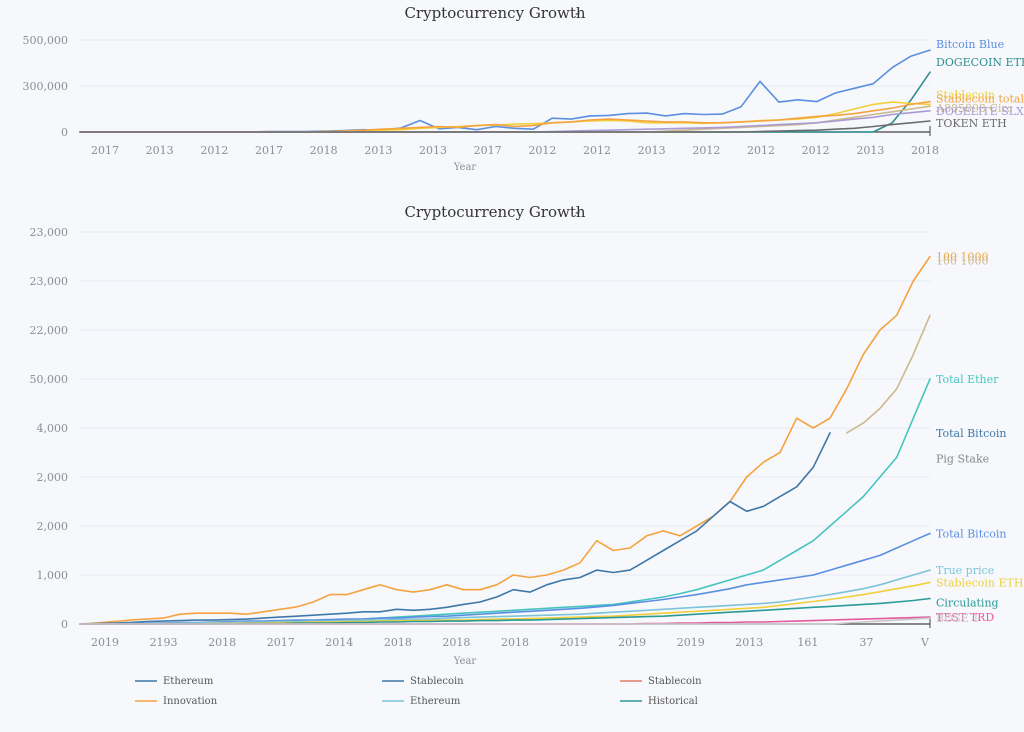 This screenshot has height=732, width=1024. I want to click on series-end-label: Stablecoin ETH, so click(979, 582).